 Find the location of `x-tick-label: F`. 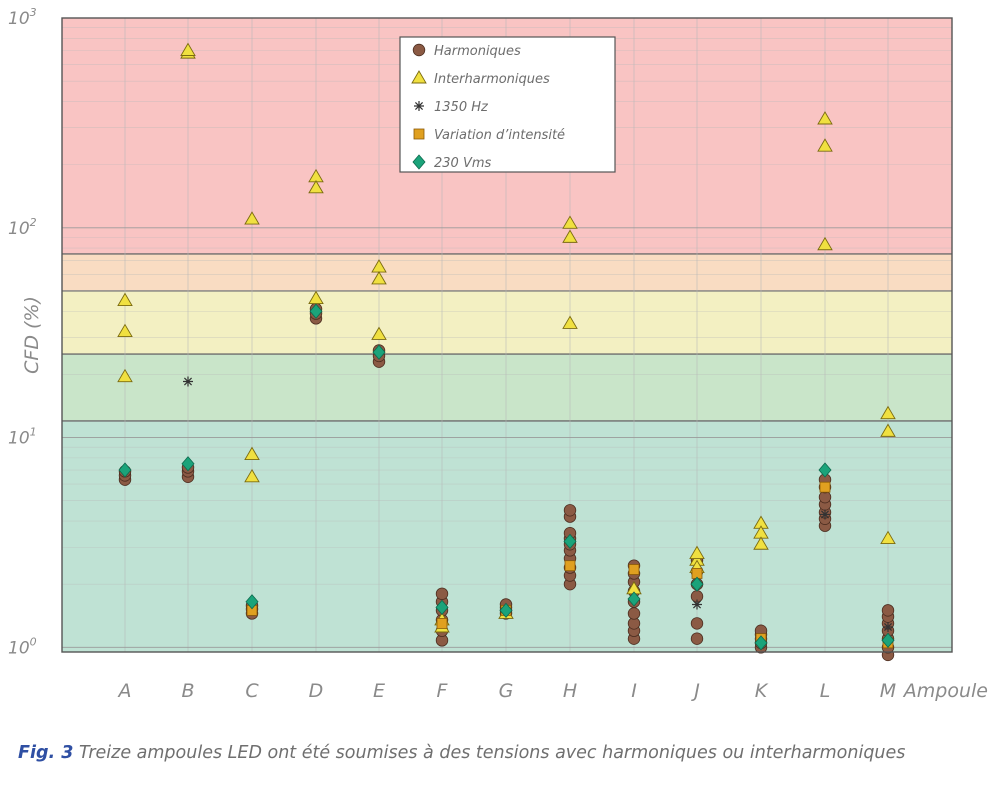

x-tick-label: F is located at coordinates (443, 691).